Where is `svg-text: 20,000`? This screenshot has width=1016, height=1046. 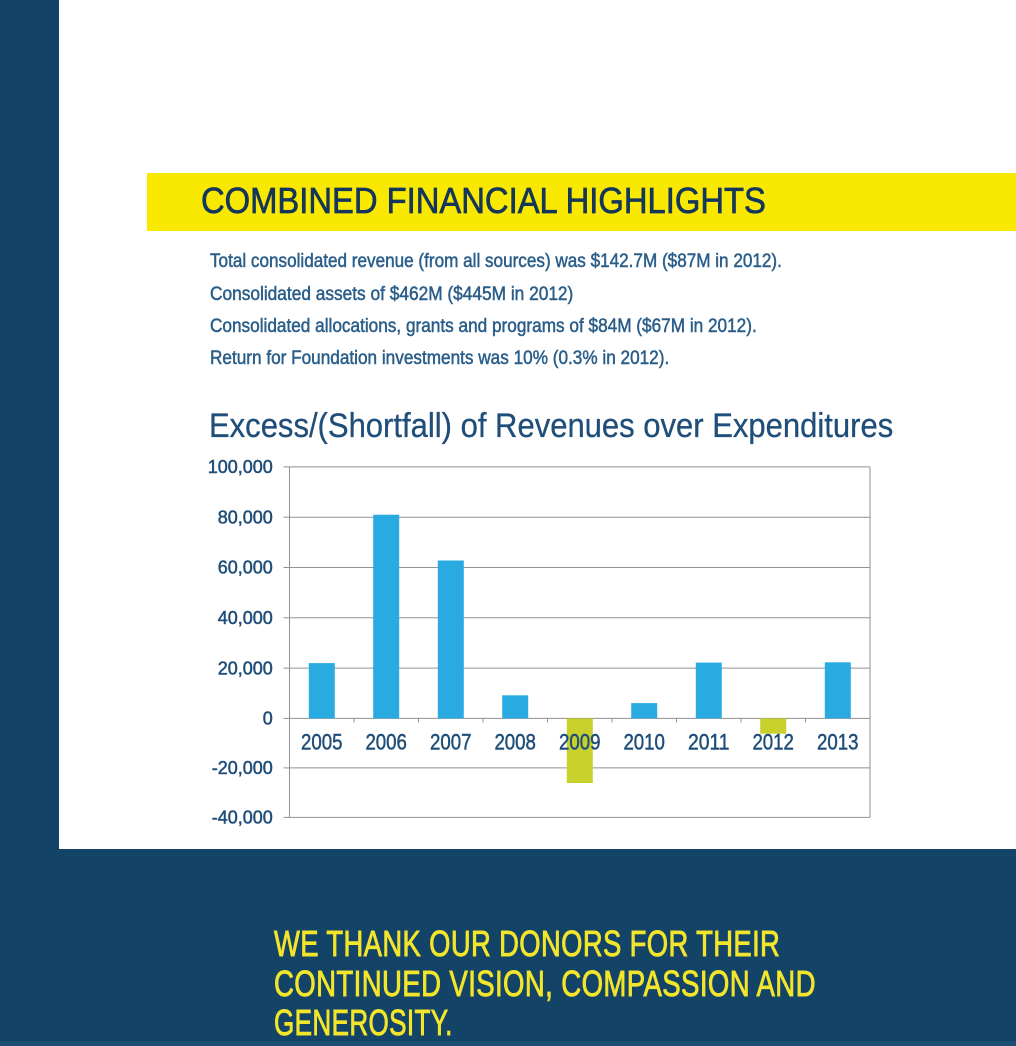 svg-text: 20,000 is located at coordinates (245, 668).